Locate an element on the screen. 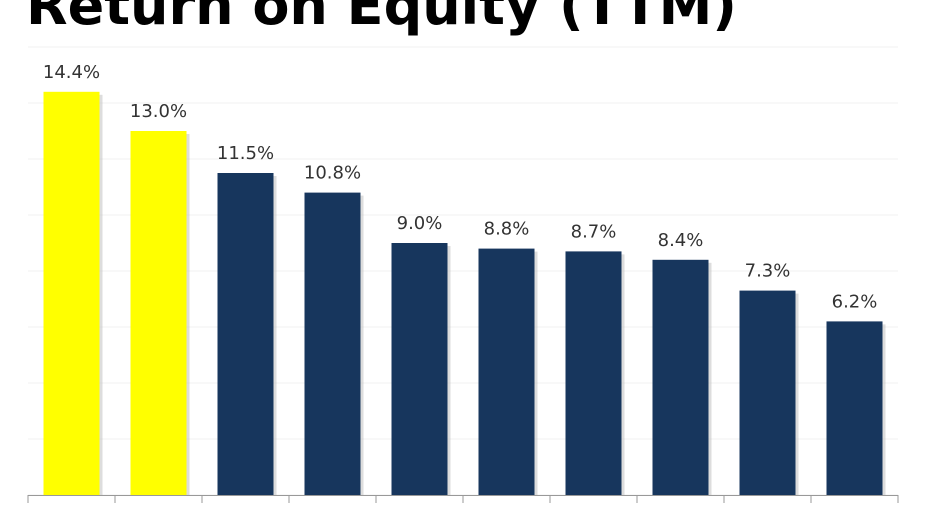 This screenshot has width=931, height=506. chart-title: Return on Equity (TTM) is located at coordinates (381, 18).